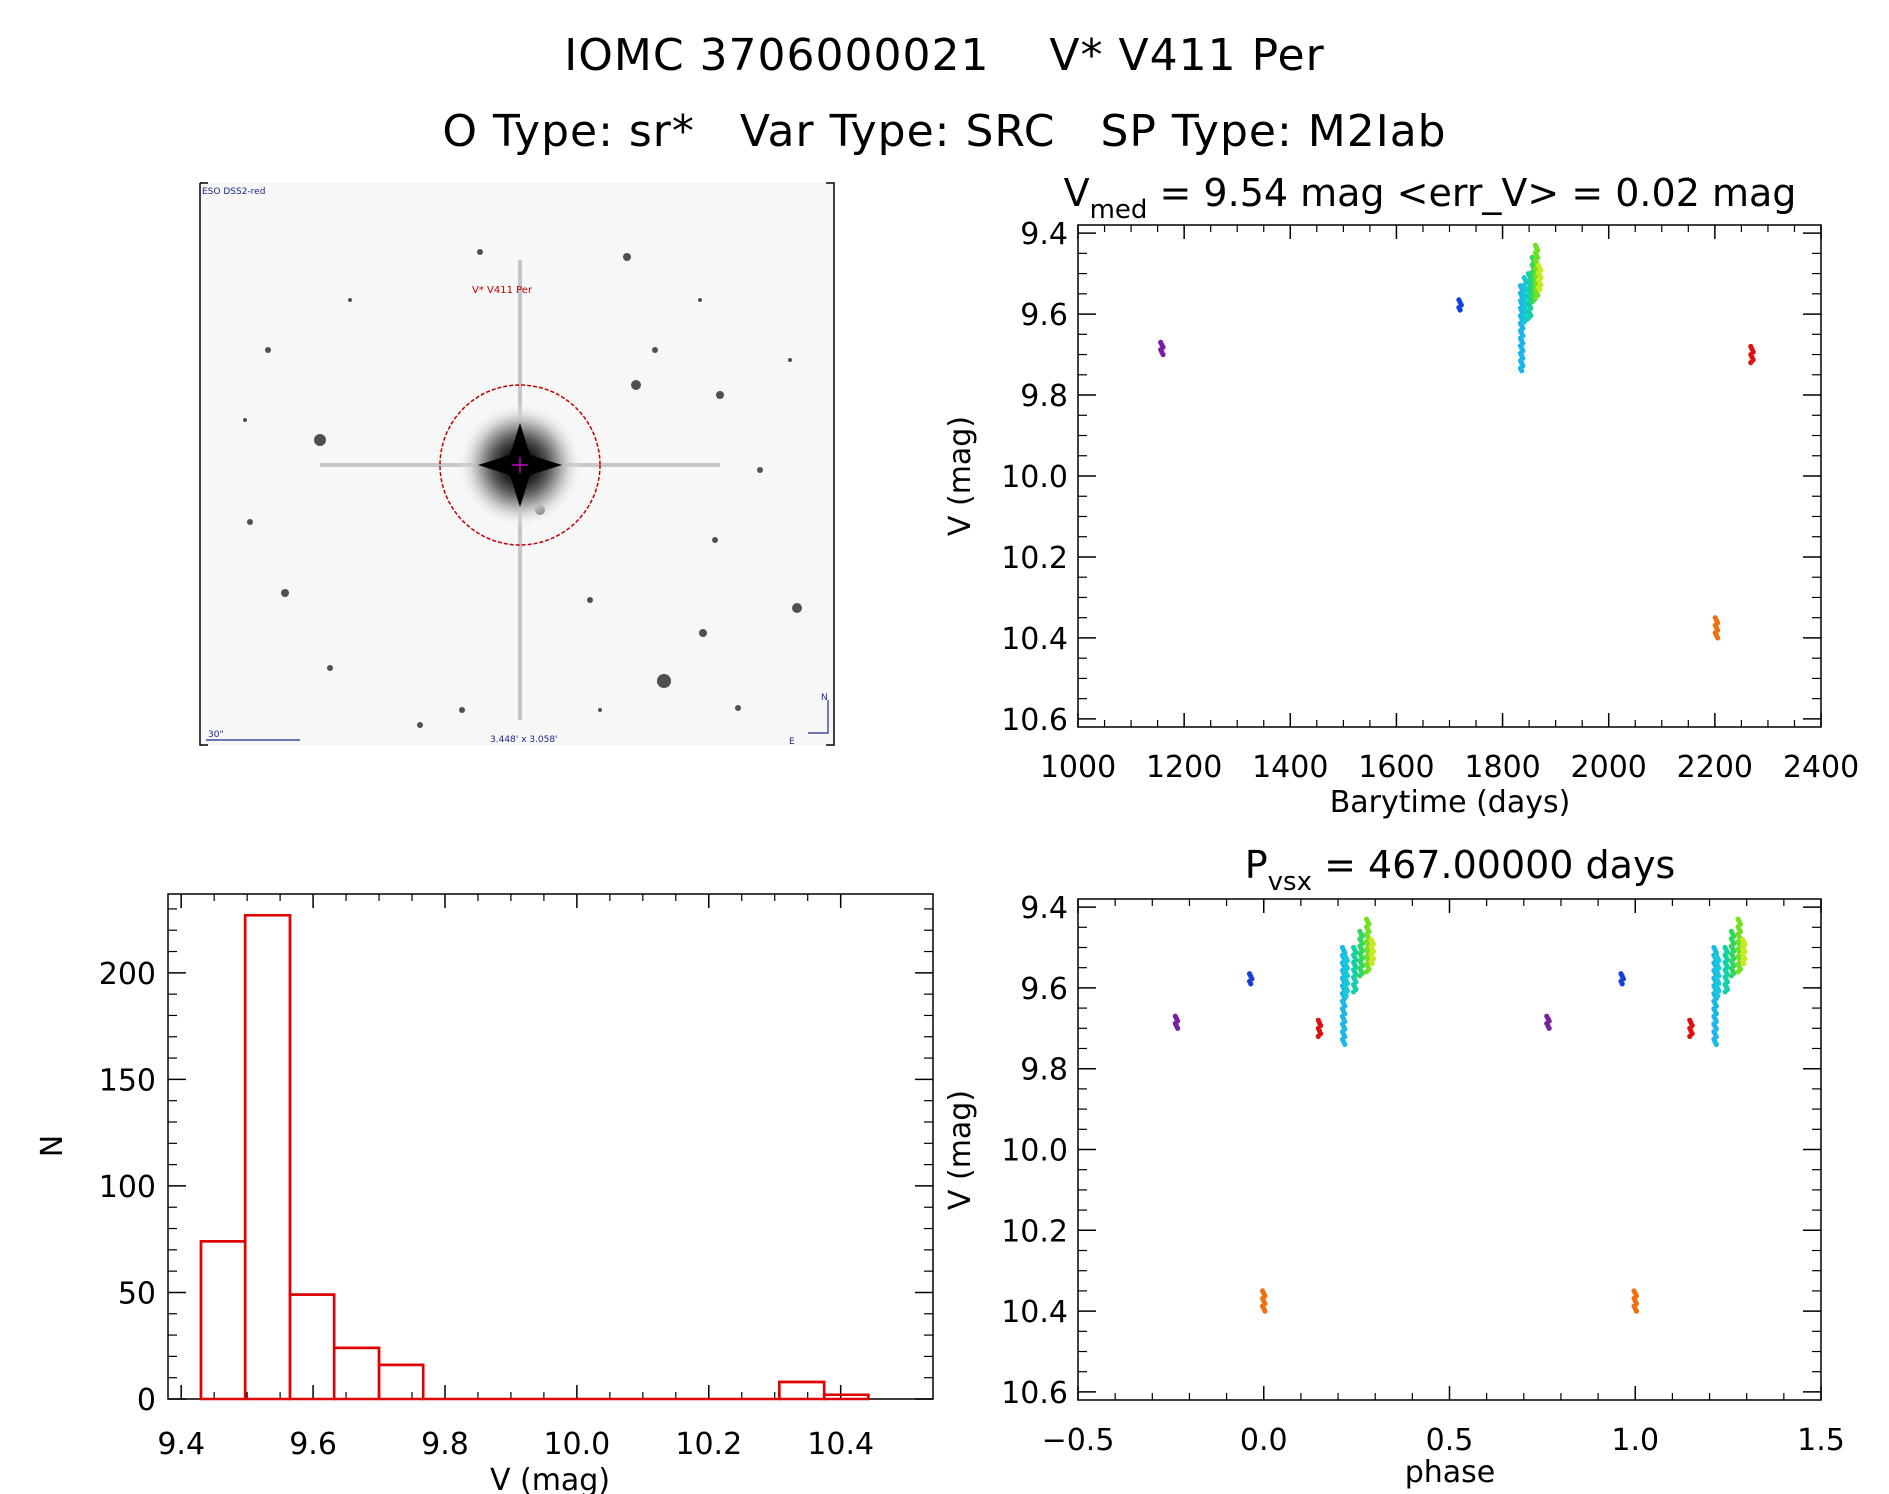  I want to click on phased-frame, so click(1449, 1149).